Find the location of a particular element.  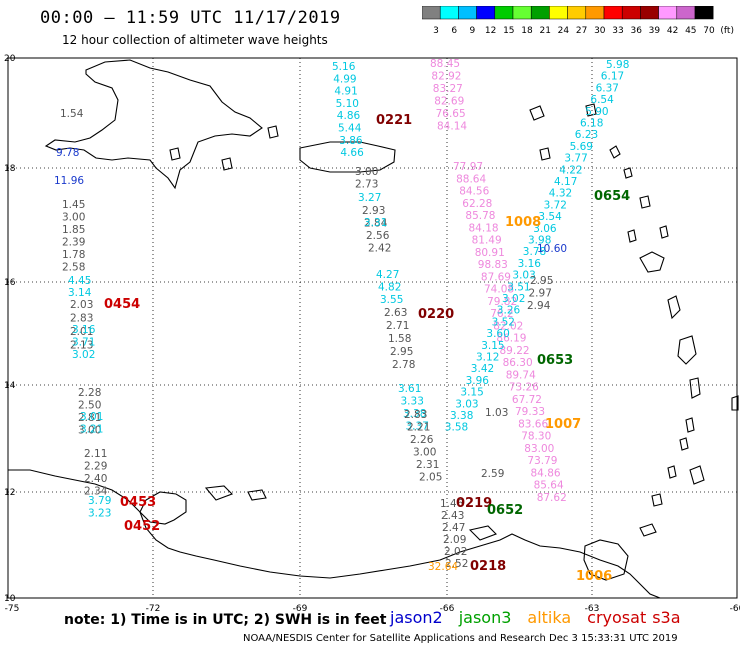

swh-value: 2.03 is located at coordinates (81, 305).